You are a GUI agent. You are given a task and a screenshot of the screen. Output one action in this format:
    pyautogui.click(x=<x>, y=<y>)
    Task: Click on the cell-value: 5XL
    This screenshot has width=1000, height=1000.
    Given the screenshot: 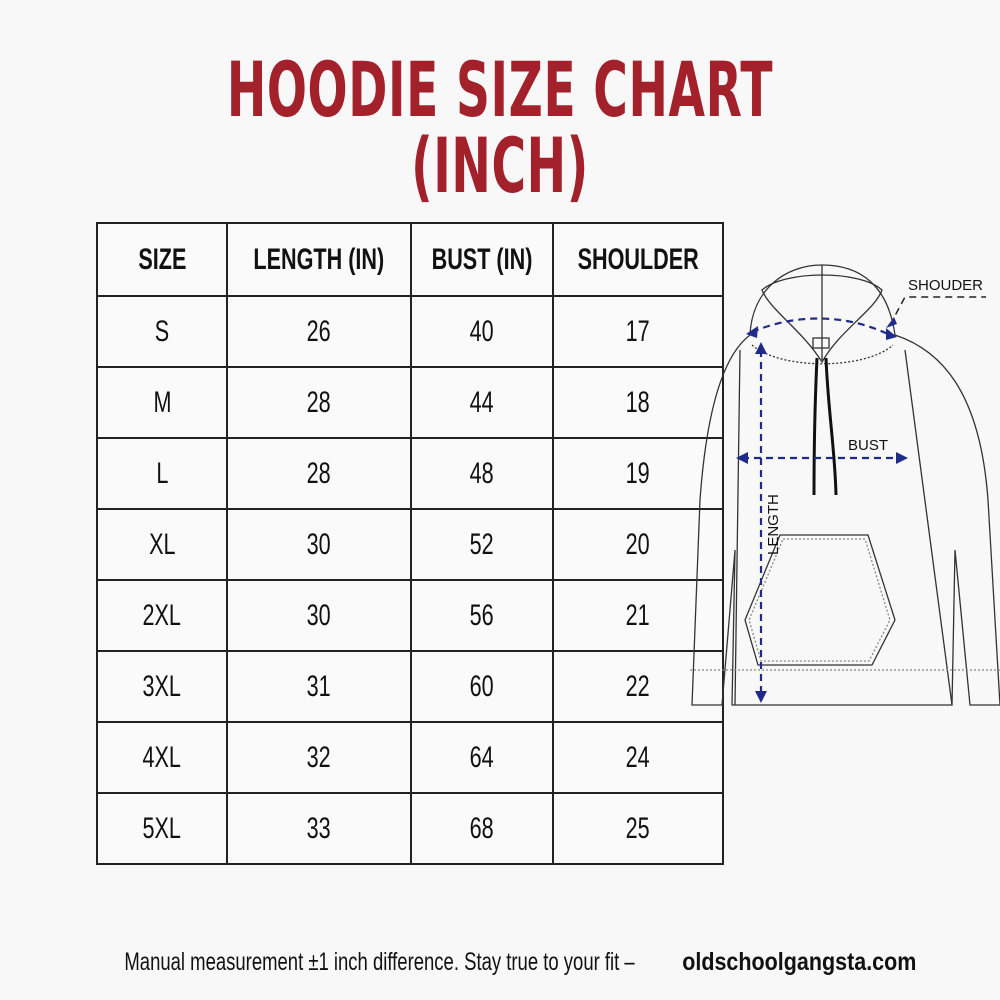 What is the action you would take?
    pyautogui.click(x=162, y=828)
    